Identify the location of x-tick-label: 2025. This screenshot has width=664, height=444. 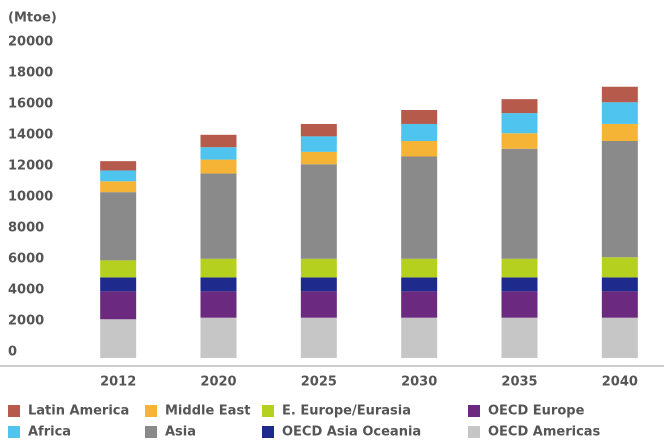
(319, 382).